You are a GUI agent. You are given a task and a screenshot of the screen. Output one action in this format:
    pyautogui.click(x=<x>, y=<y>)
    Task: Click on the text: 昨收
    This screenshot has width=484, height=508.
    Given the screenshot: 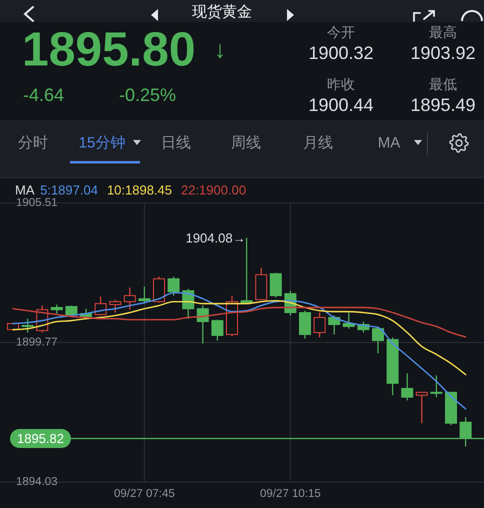 What is the action you would take?
    pyautogui.click(x=341, y=84)
    